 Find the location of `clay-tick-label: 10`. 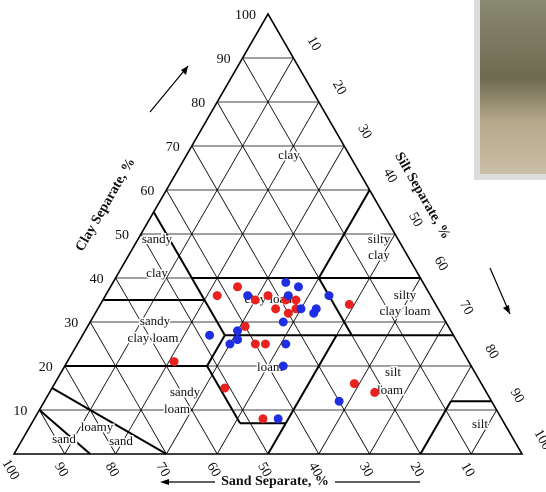

clay-tick-label: 10 is located at coordinates (20, 411).